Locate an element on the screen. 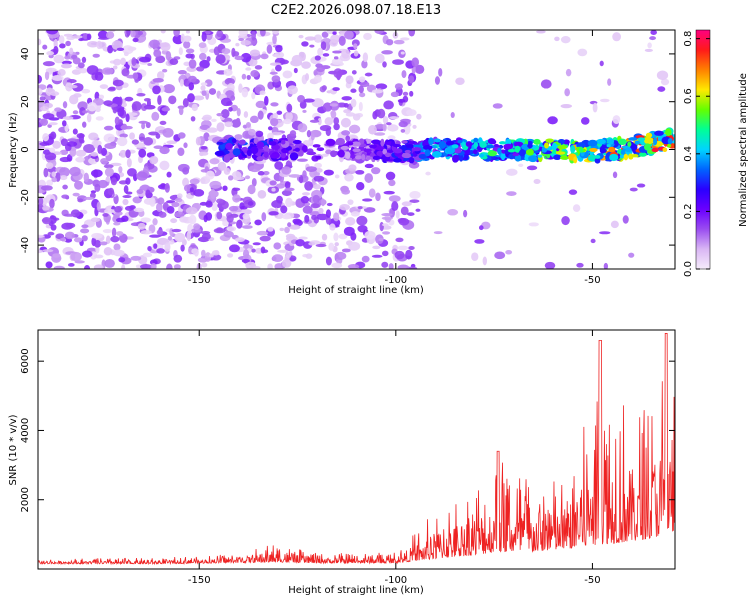 The image size is (750, 600). colorbar-axis: 0.0 0.2 0.4 0.6 0.8 is located at coordinates (696, 154).